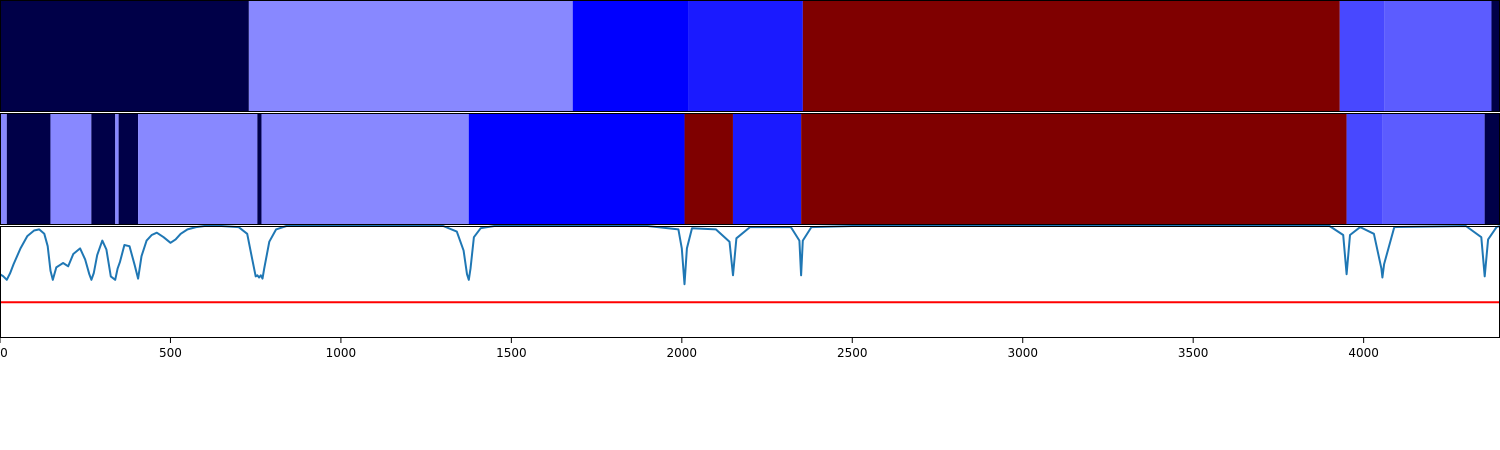 This screenshot has height=450, width=1500. Describe the element at coordinates (4, 353) in the screenshot. I see `x-tick-label-0: 0` at that location.